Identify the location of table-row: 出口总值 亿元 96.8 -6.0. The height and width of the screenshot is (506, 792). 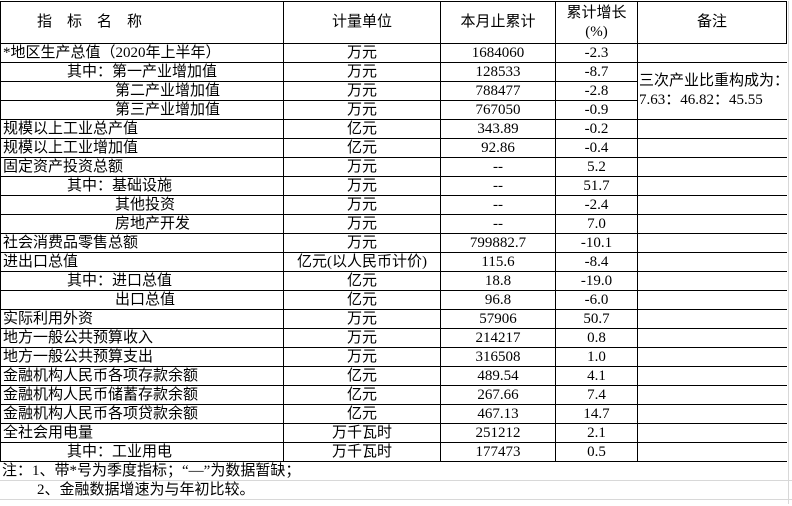
(393, 300).